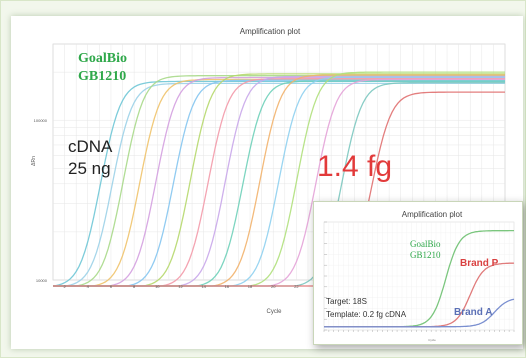 This screenshot has height=358, width=526. What do you see at coordinates (88, 286) in the screenshot?
I see `main-x-tick-label: 4` at bounding box center [88, 286].